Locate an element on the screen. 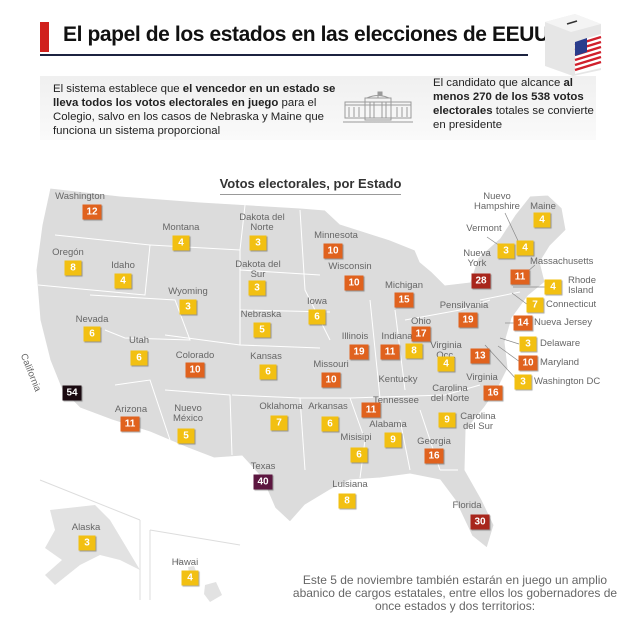 Image resolution: width=621 pixels, height=621 pixels. electoral-votes-badge-florida: 30 is located at coordinates (480, 522).